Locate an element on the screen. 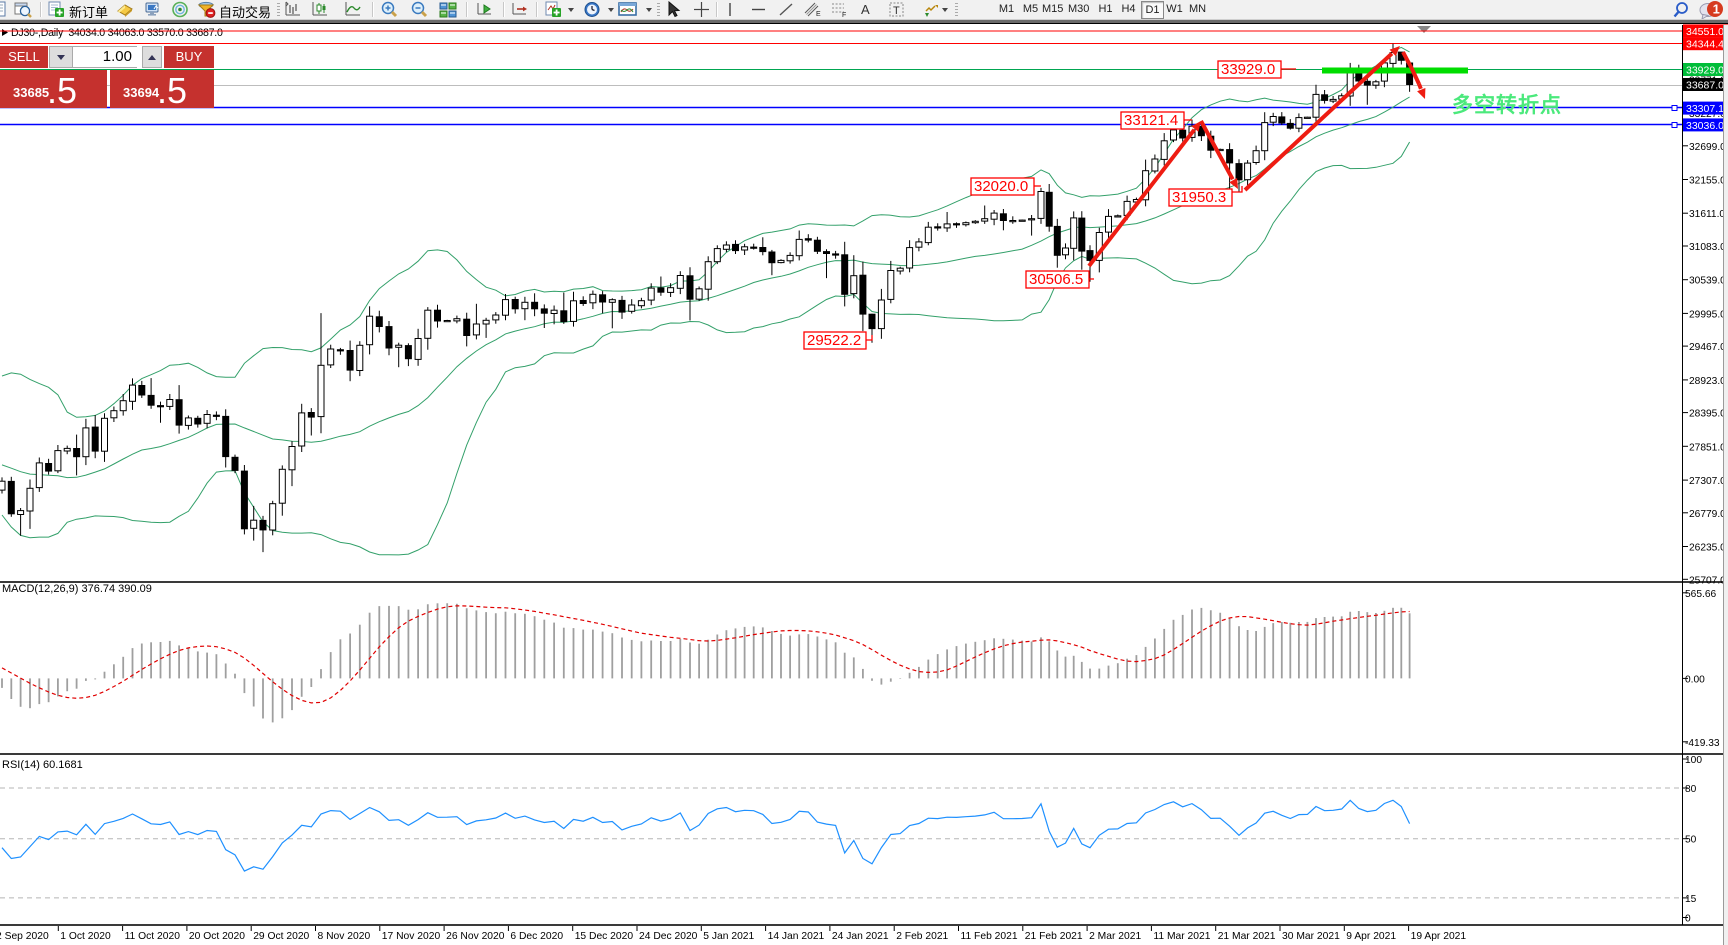  svg-text: E is located at coordinates (818, 14).